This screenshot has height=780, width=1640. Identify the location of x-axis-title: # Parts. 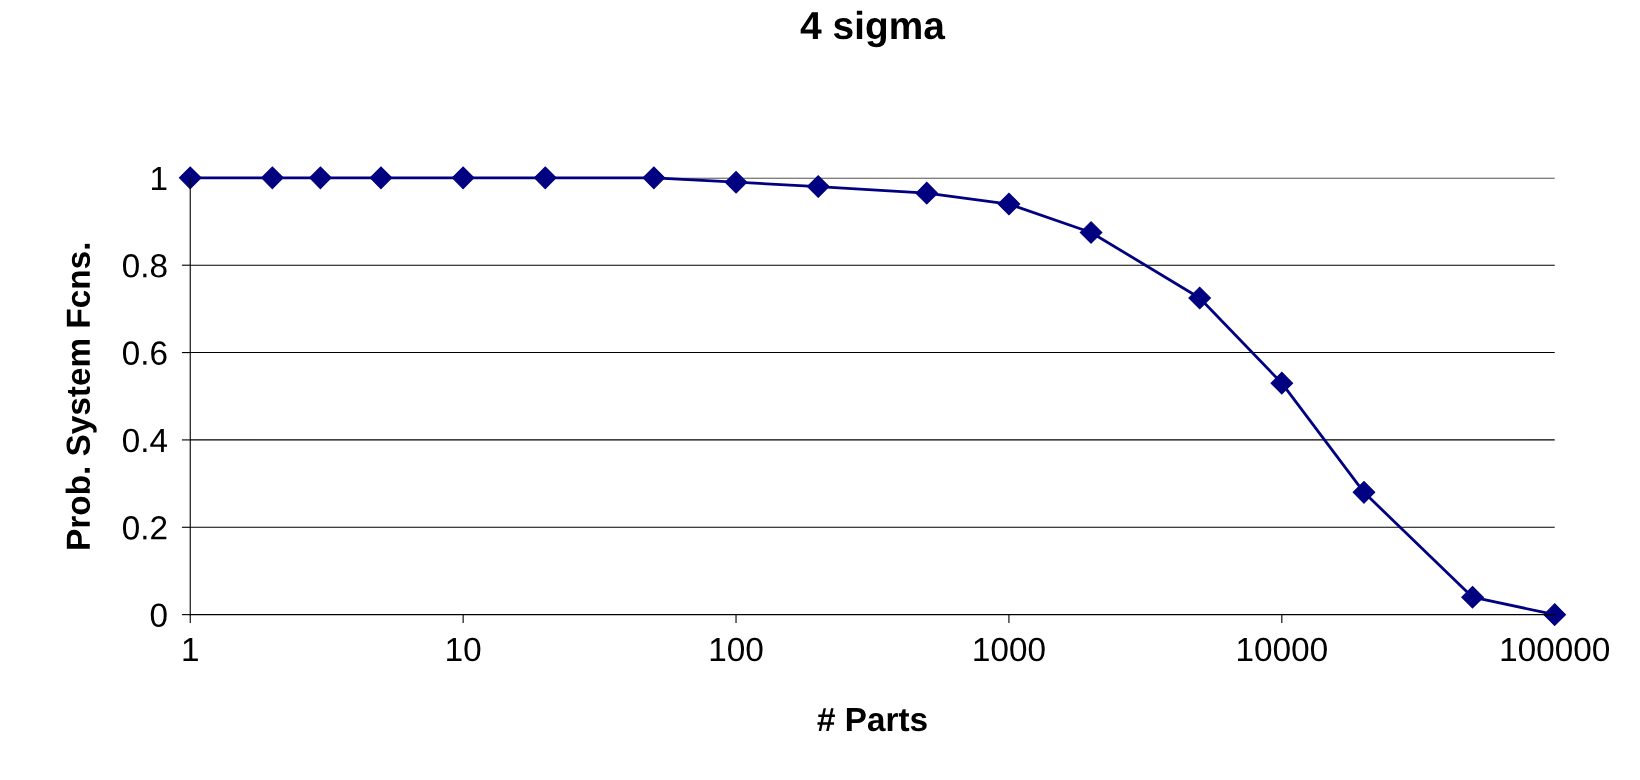
(872, 720).